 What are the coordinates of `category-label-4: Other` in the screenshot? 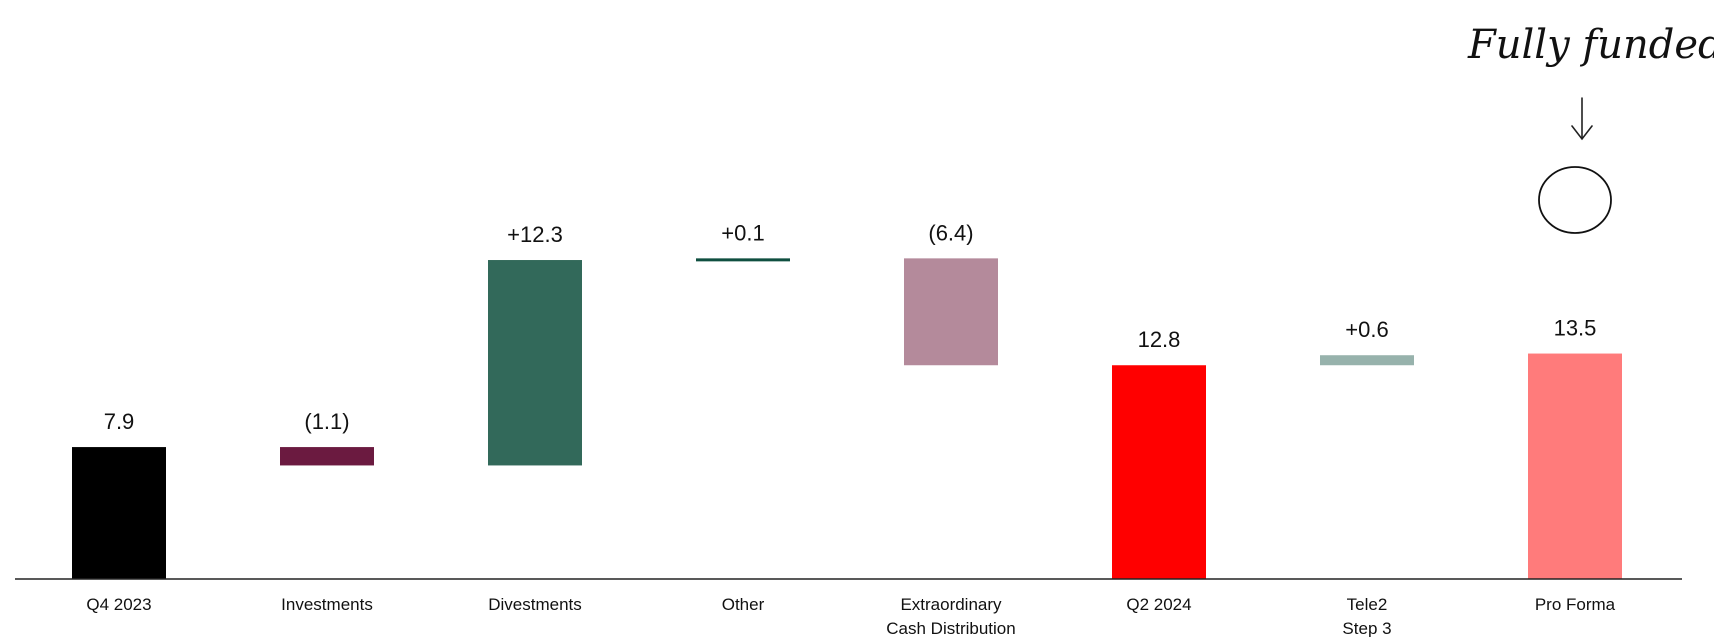 It's located at (743, 604).